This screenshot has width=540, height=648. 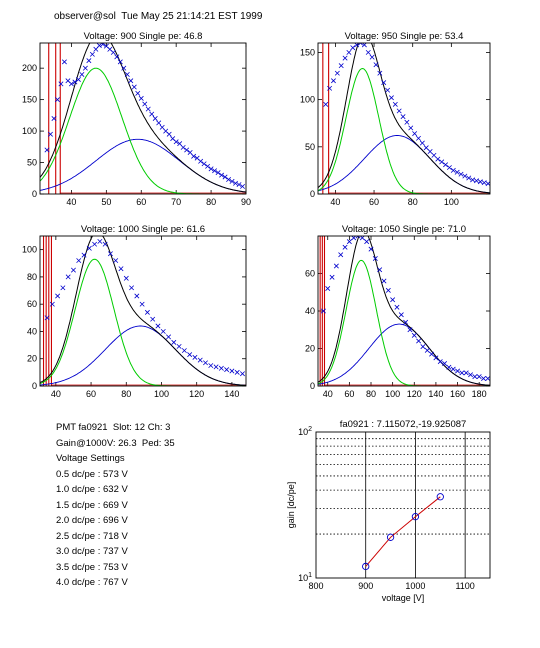 What do you see at coordinates (196, 394) in the screenshot?
I see `x-tick-label: 120` at bounding box center [196, 394].